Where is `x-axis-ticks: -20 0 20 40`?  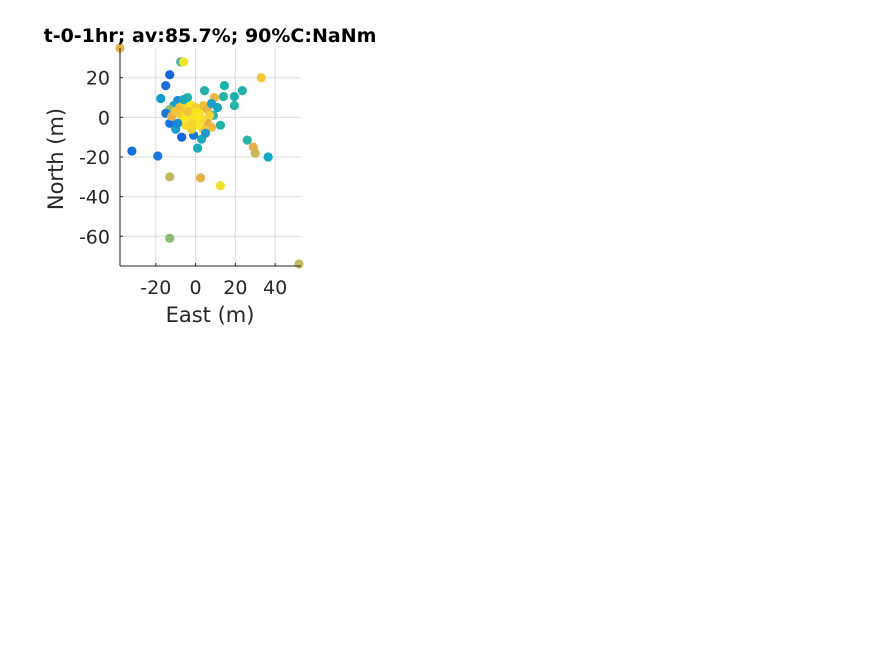
x-axis-ticks: -20 0 20 40 is located at coordinates (213, 281).